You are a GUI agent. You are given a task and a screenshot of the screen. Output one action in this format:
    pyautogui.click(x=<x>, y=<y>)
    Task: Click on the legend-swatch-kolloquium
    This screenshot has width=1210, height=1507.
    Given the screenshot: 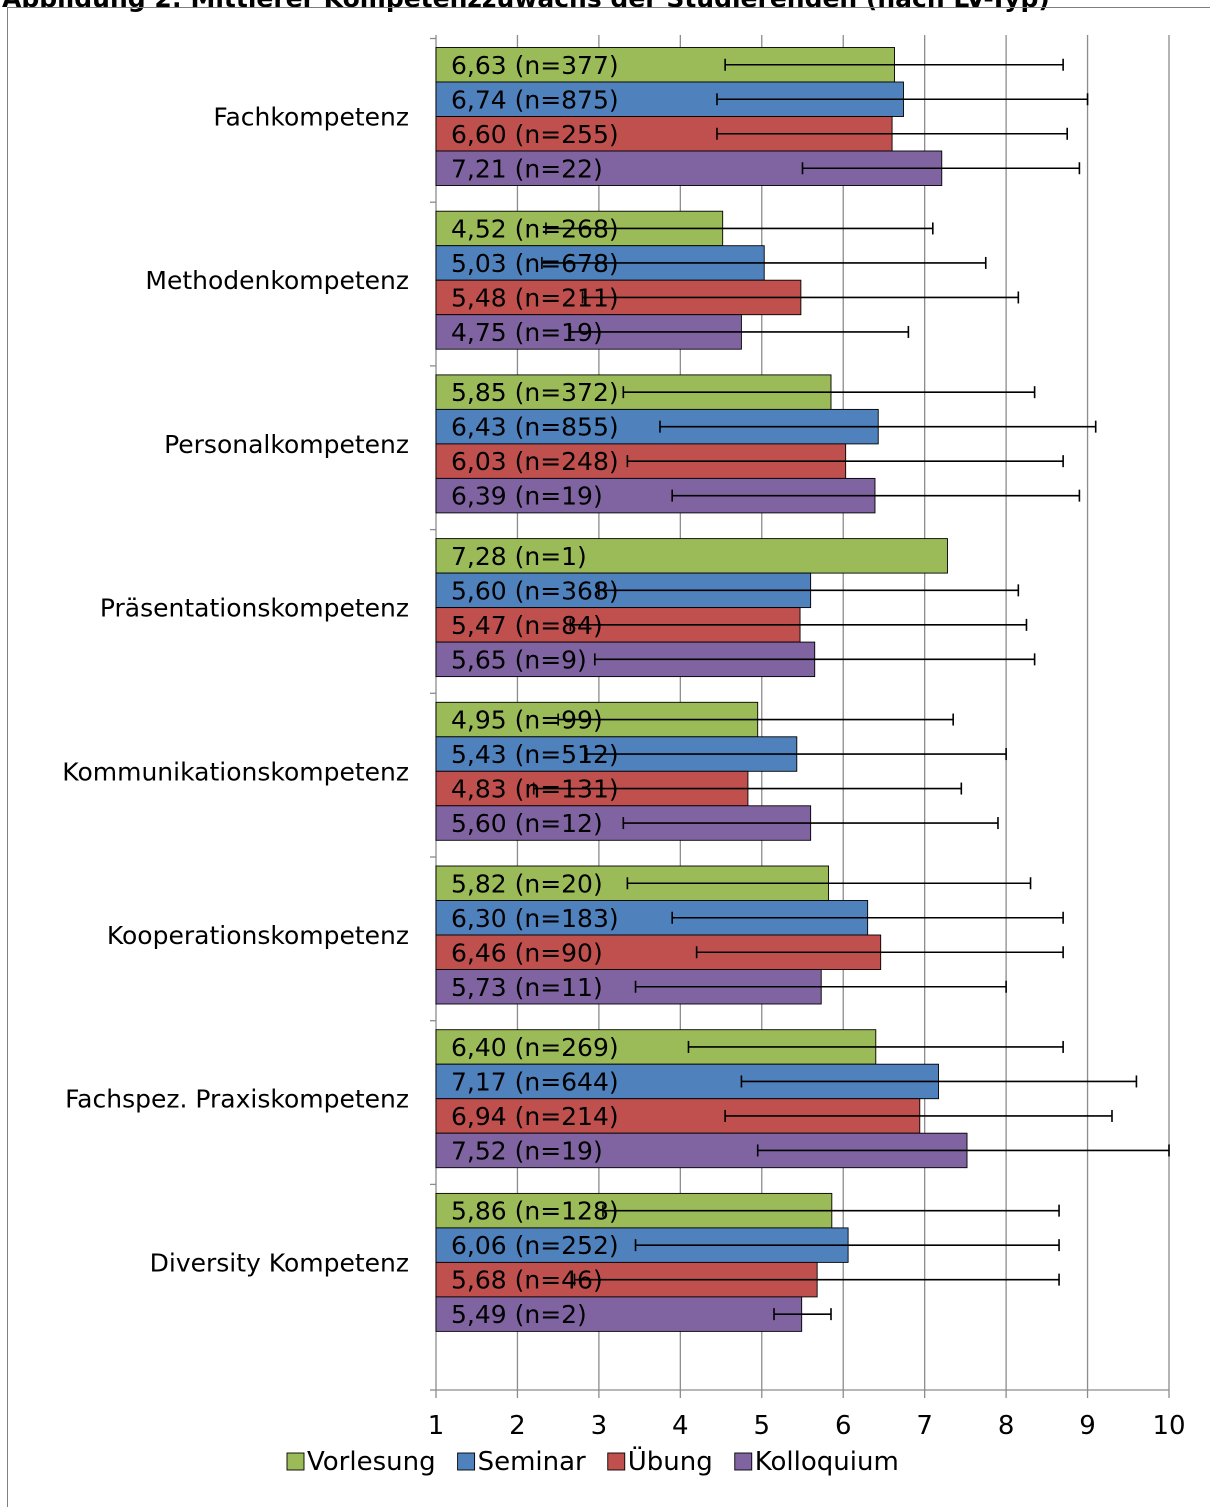 What is the action you would take?
    pyautogui.click(x=743, y=1461)
    